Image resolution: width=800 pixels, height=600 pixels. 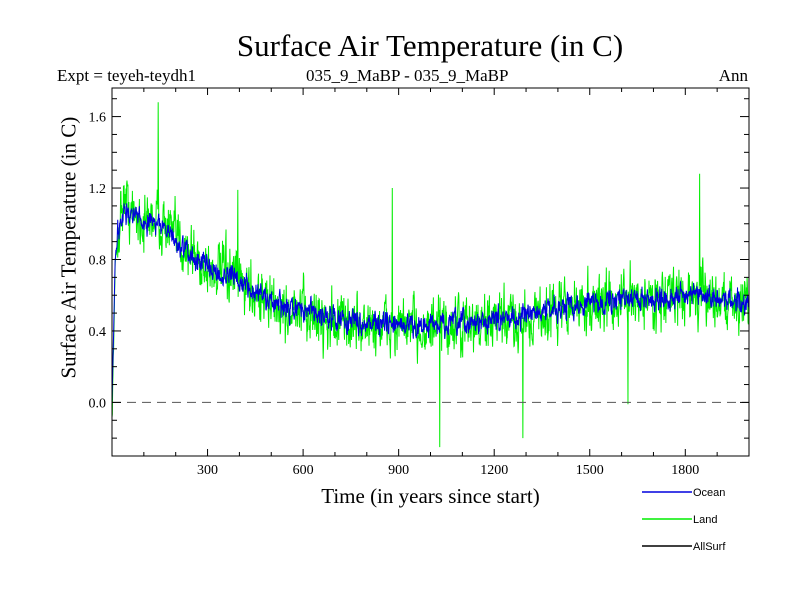 I want to click on y-tick-label: 1.6, so click(x=98, y=118).